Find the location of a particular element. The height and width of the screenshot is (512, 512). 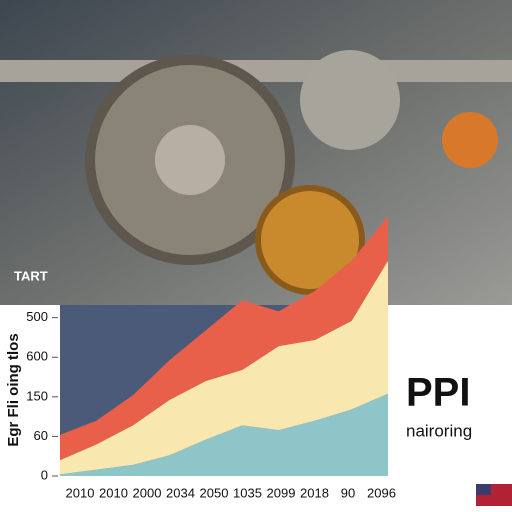

y-tick-label: 500 is located at coordinates (37, 316).